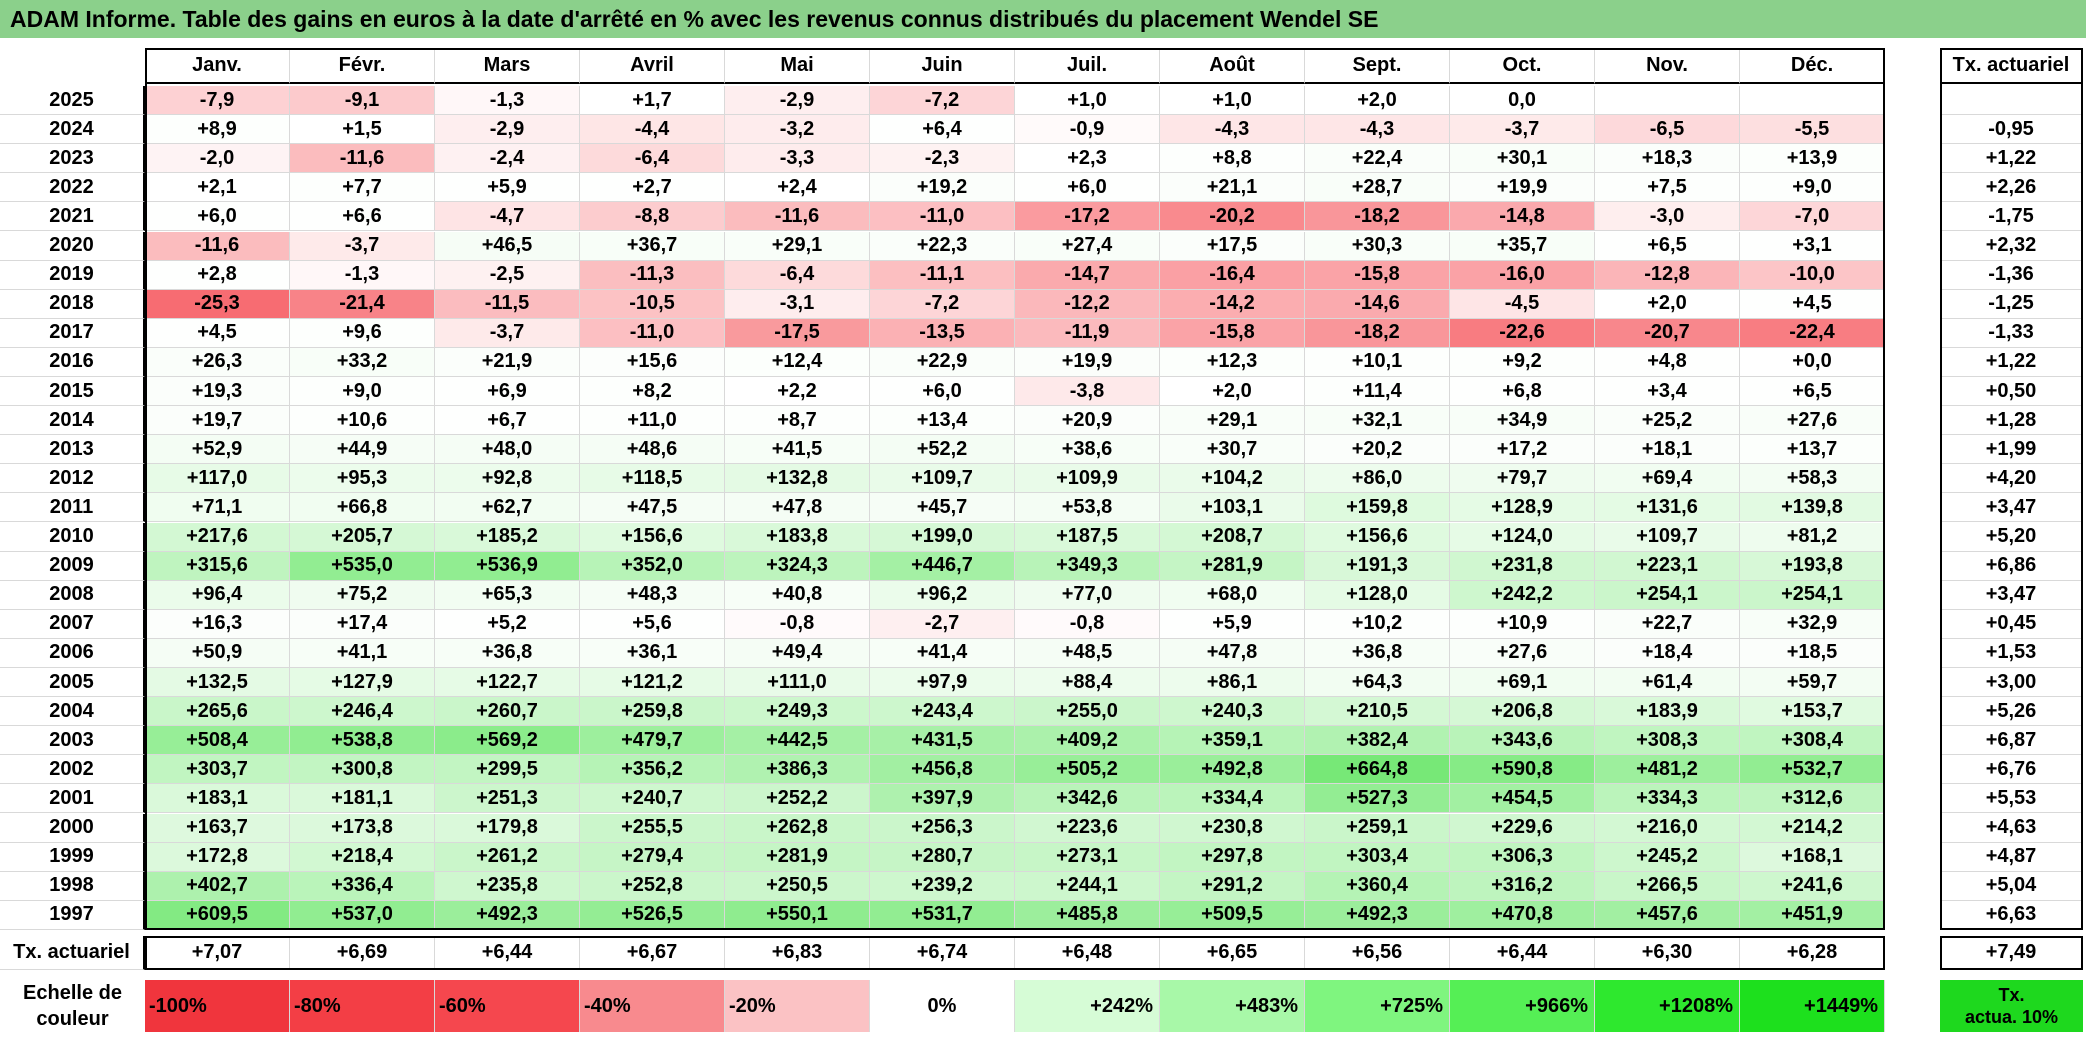 The image size is (2086, 1037). What do you see at coordinates (507, 1006) in the screenshot?
I see `scale-swatch: -60%` at bounding box center [507, 1006].